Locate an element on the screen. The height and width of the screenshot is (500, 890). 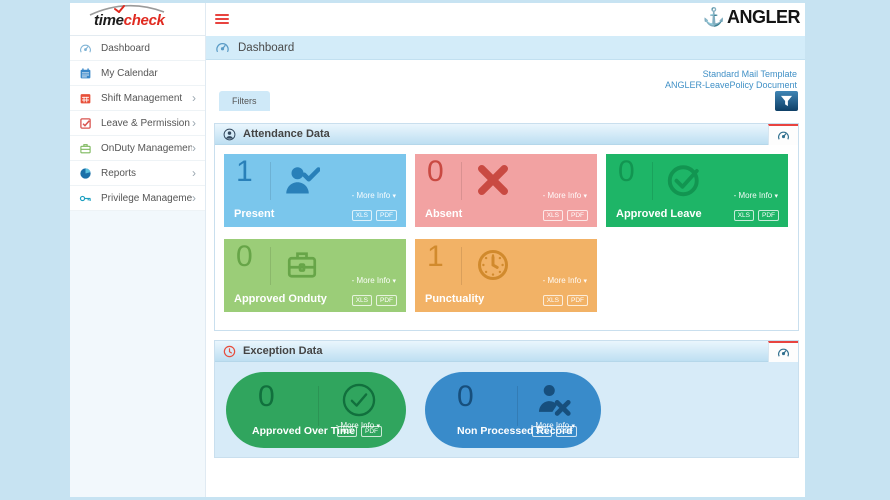
sidebar-item-label: Dashboard is located at coordinates (125, 48).